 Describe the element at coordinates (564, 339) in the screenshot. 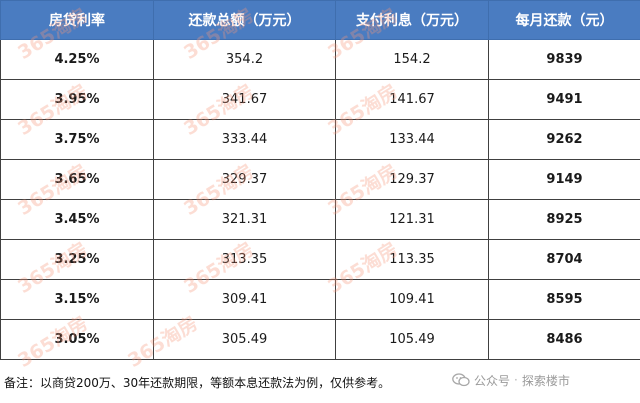

I see `cell-monthly: 8486` at that location.